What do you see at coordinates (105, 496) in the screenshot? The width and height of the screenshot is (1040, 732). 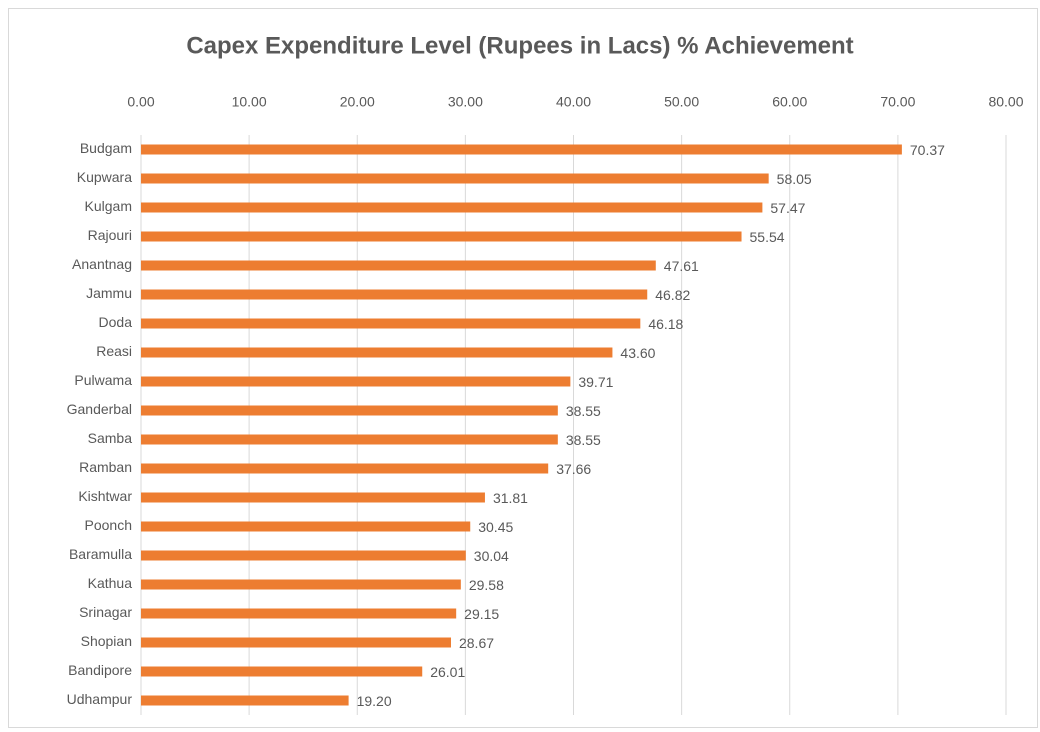 I see `y-tick-label: Kishtwar` at bounding box center [105, 496].